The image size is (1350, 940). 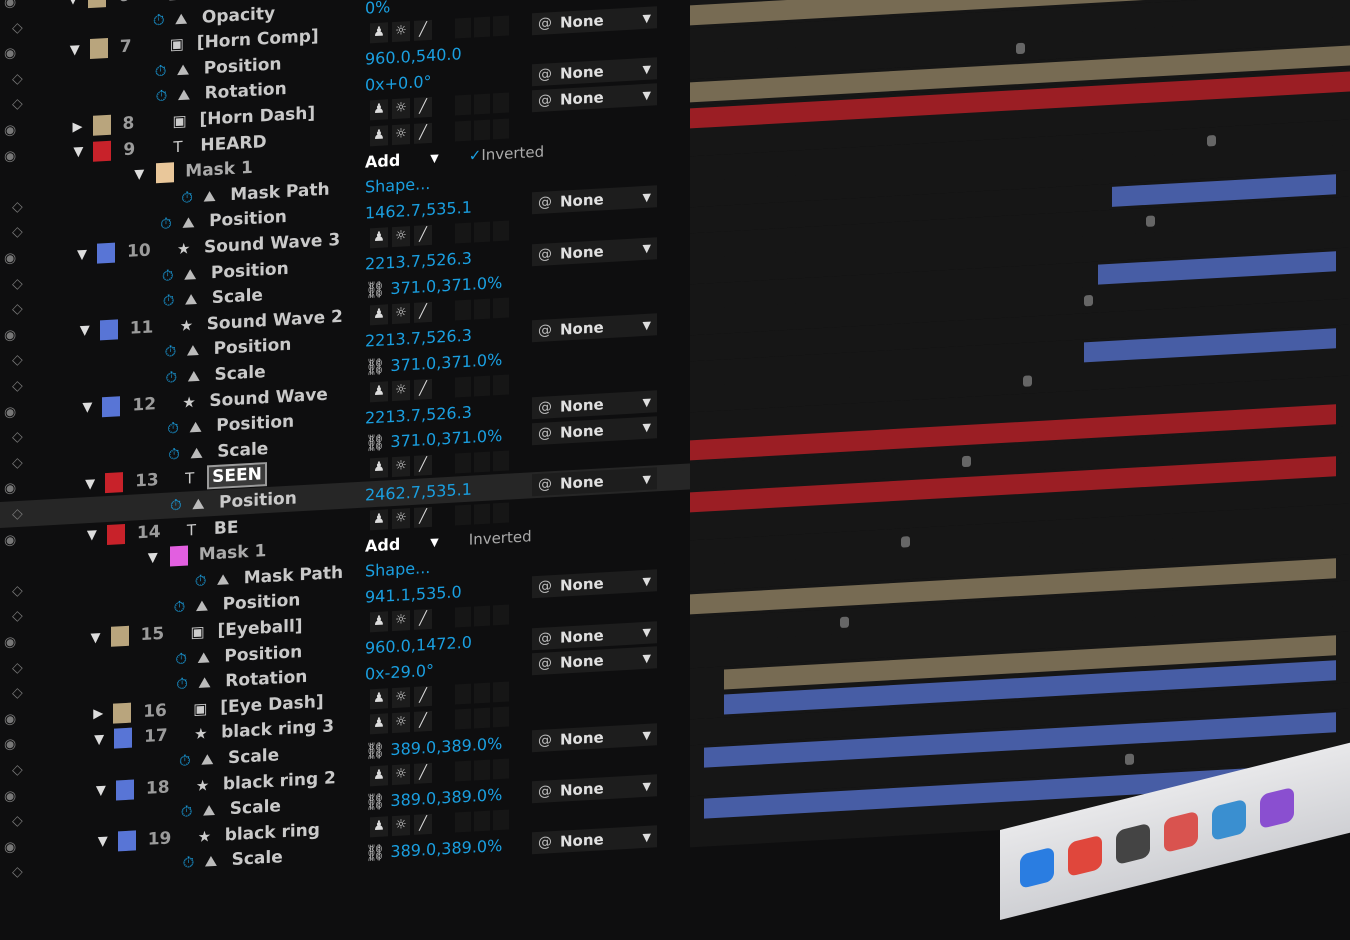 I want to click on property-value: 2213.7,526.3, so click(x=418, y=261).